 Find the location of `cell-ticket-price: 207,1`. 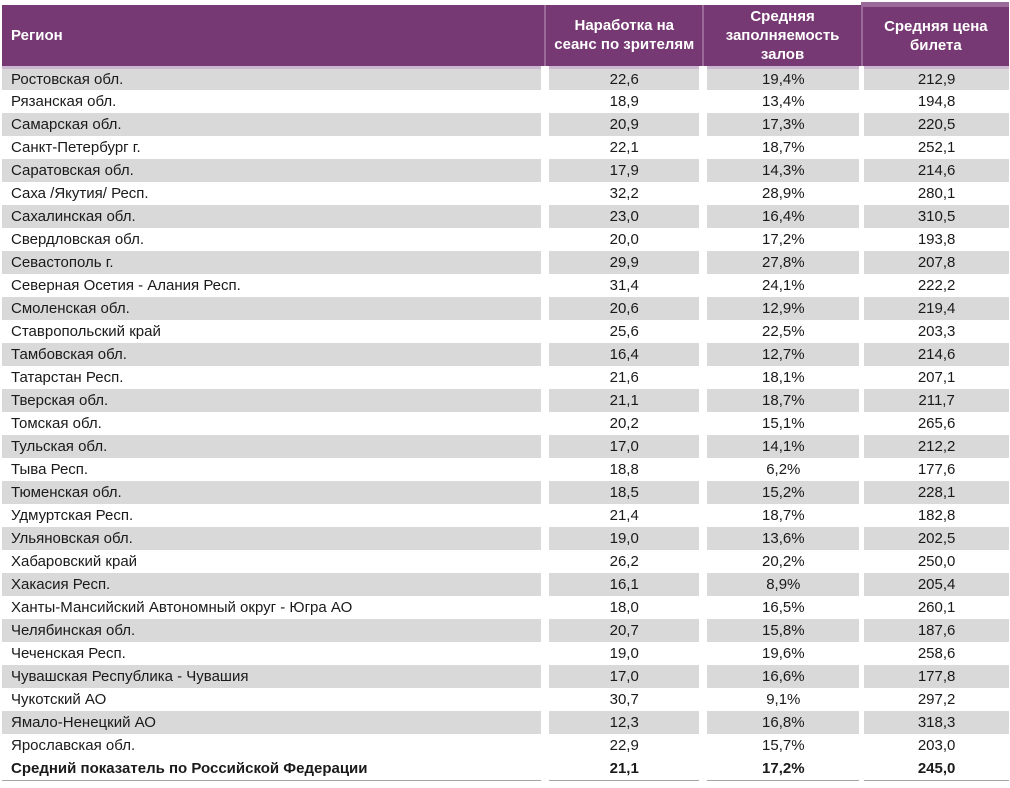

cell-ticket-price: 207,1 is located at coordinates (934, 377).